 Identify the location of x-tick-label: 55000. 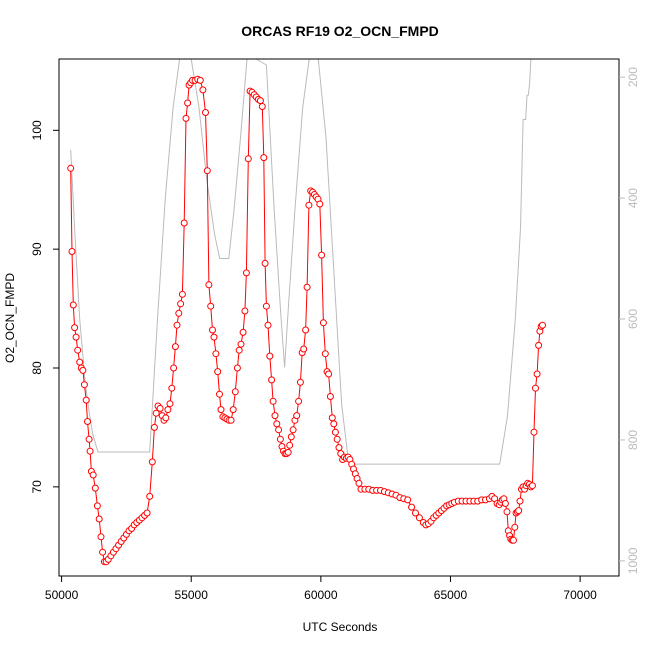
(192, 595).